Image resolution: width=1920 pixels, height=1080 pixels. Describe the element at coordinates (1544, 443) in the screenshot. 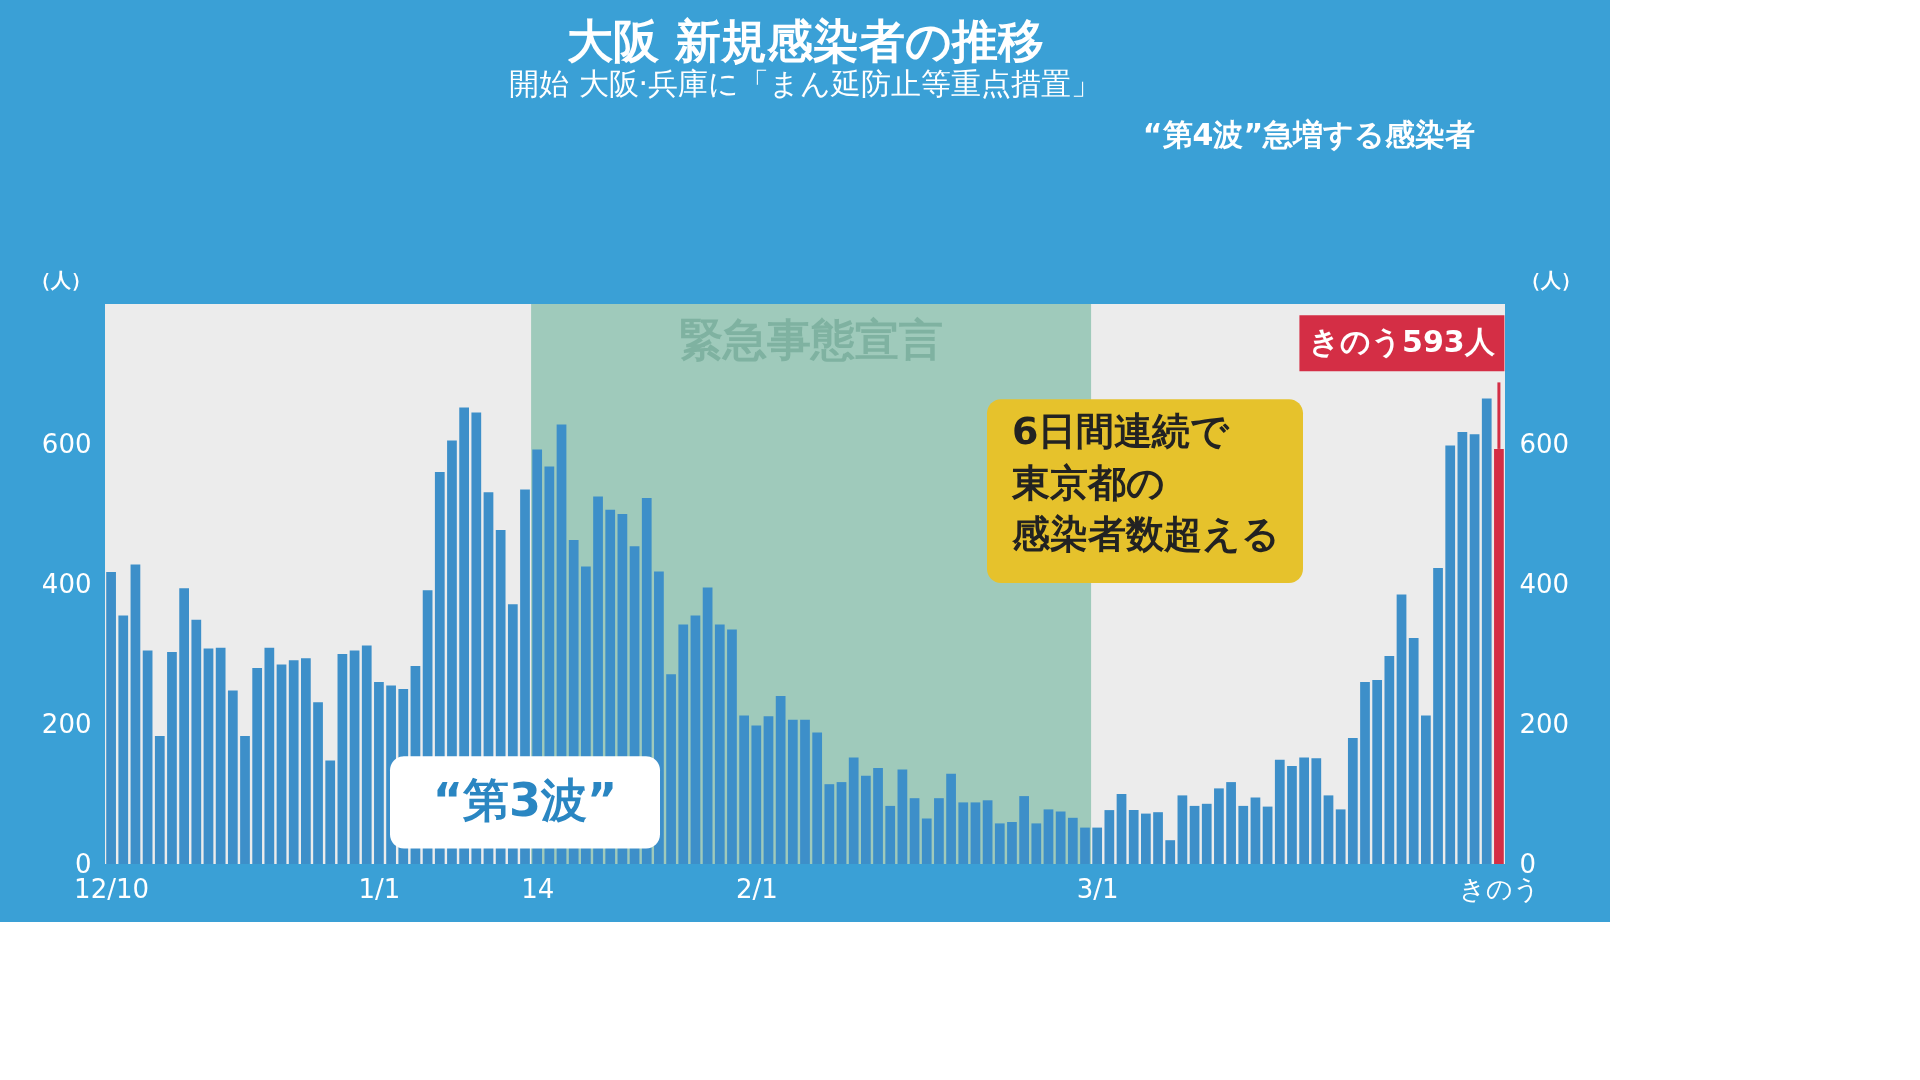

I see `y2-tick-label: 600` at that location.